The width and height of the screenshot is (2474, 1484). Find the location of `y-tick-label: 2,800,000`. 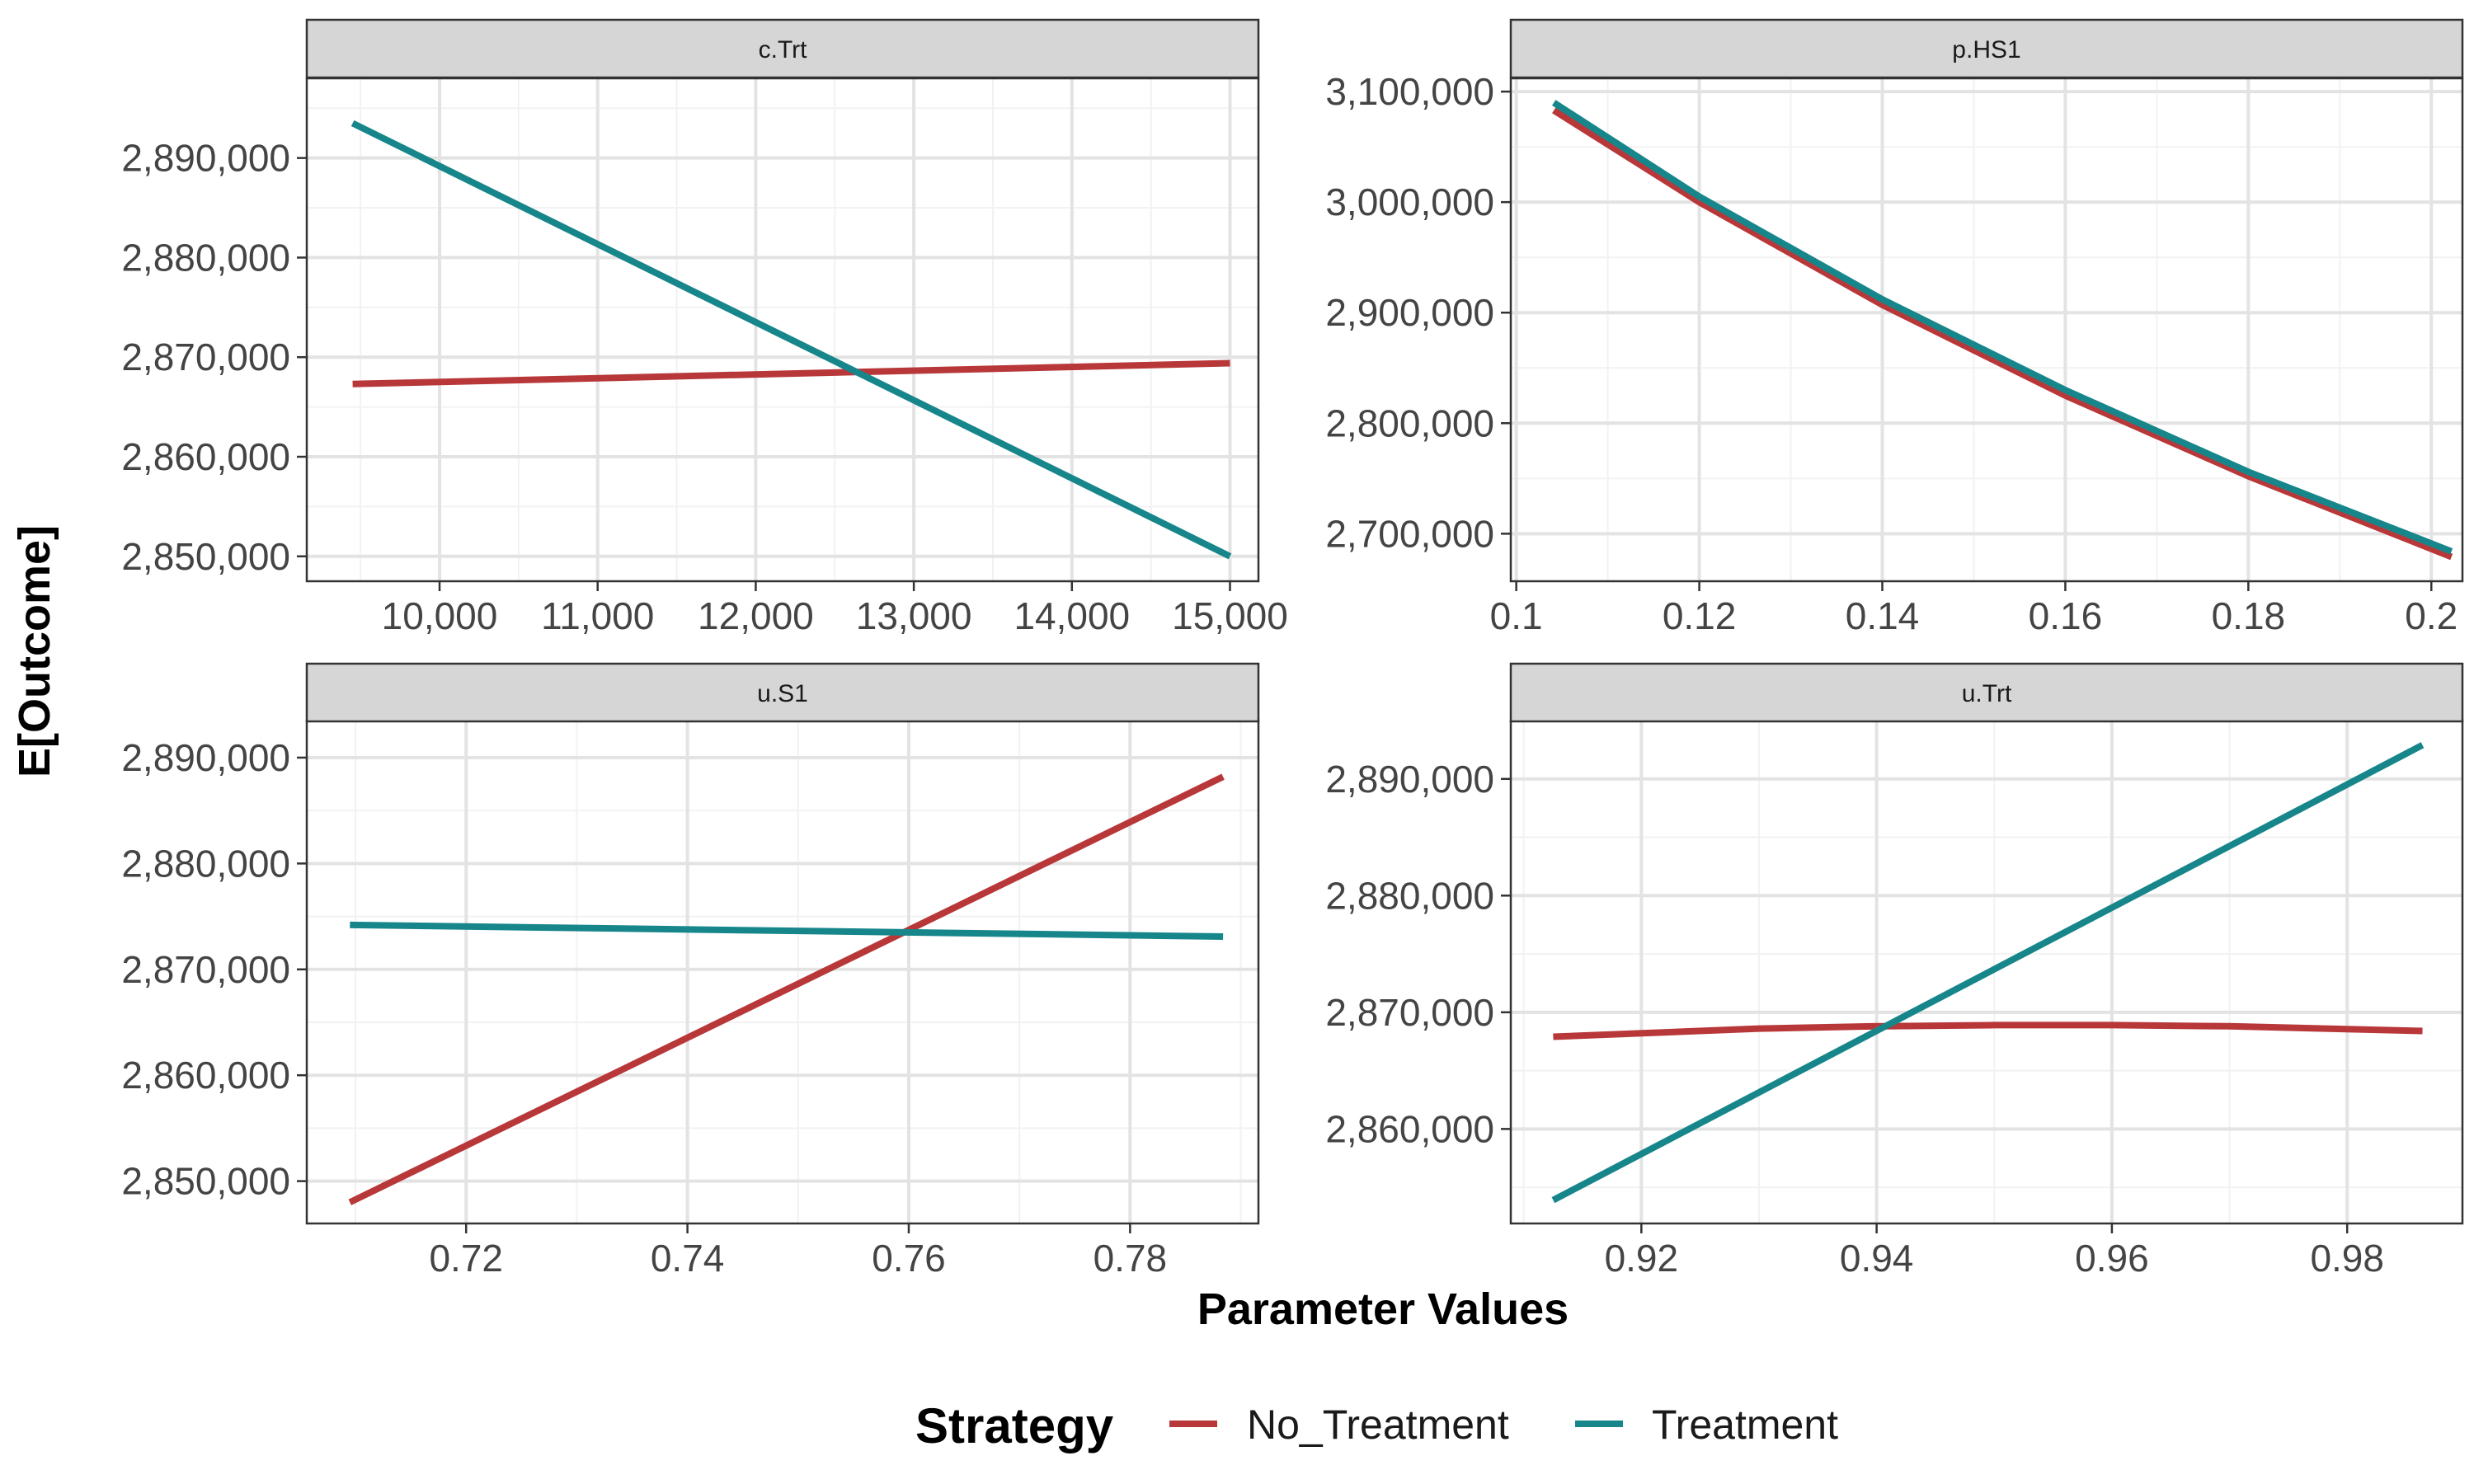

y-tick-label: 2,800,000 is located at coordinates (1409, 423).